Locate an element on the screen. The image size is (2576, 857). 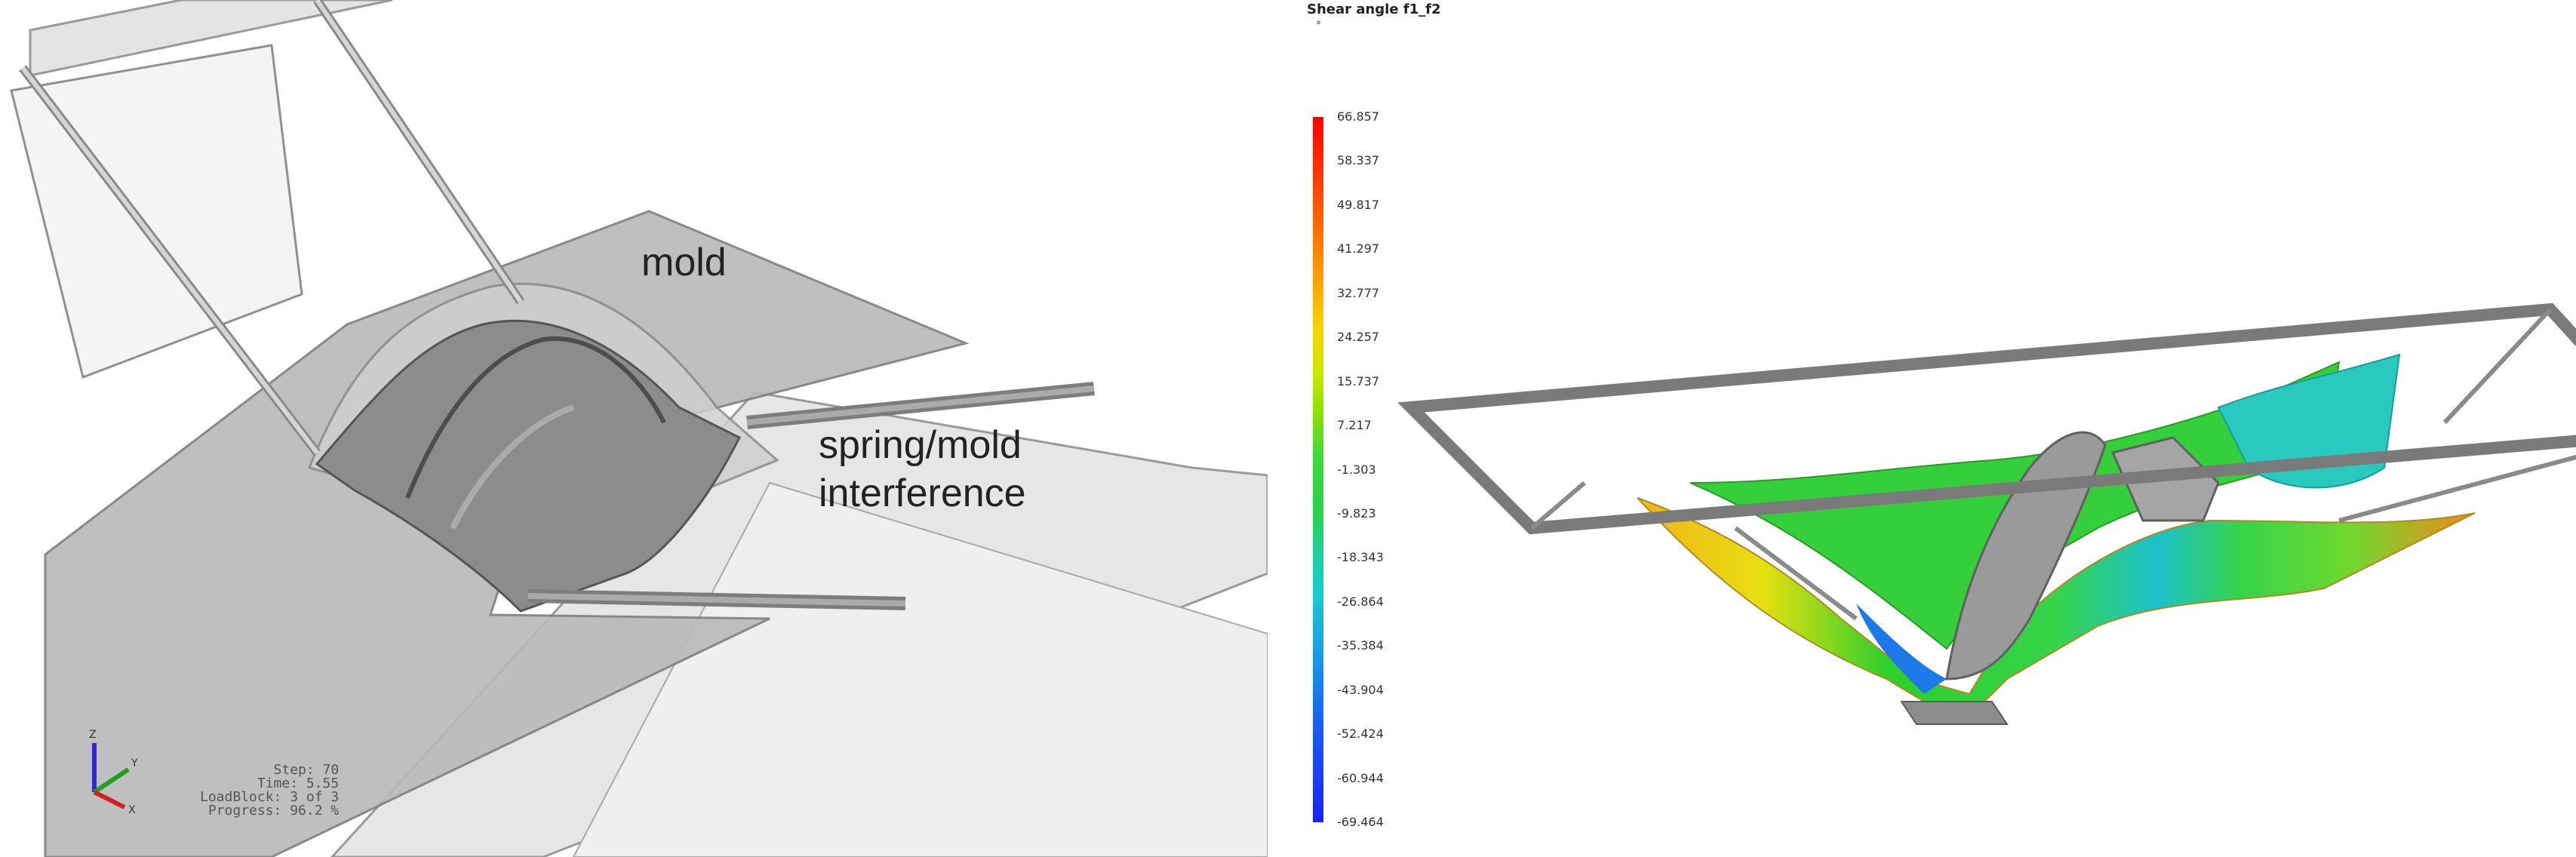
legend-colorbar is located at coordinates (1318, 469).